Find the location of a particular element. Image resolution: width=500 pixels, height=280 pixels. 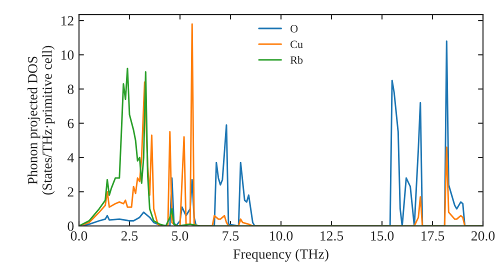

x-tick-label: 2.5 is located at coordinates (129, 236).